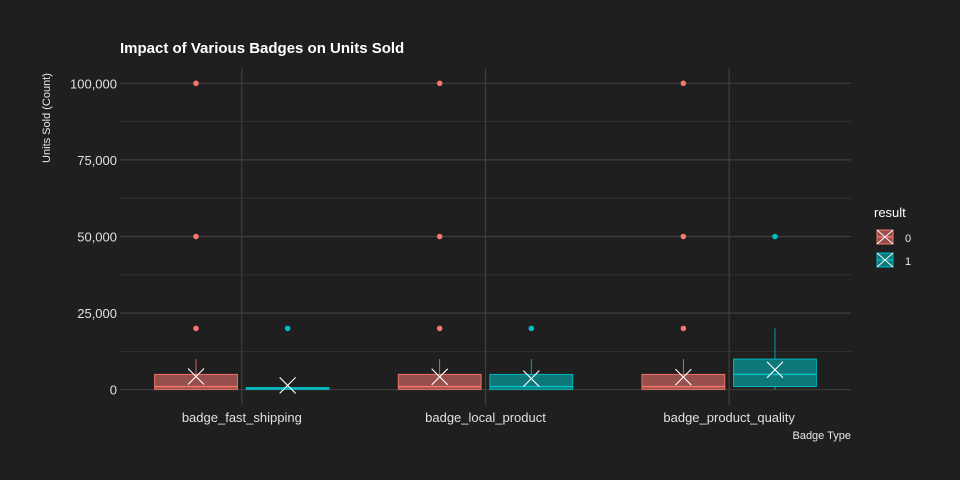  I want to click on y-axis-ticks: 0 25,000 50,000 75,000 100,000, so click(93, 236).